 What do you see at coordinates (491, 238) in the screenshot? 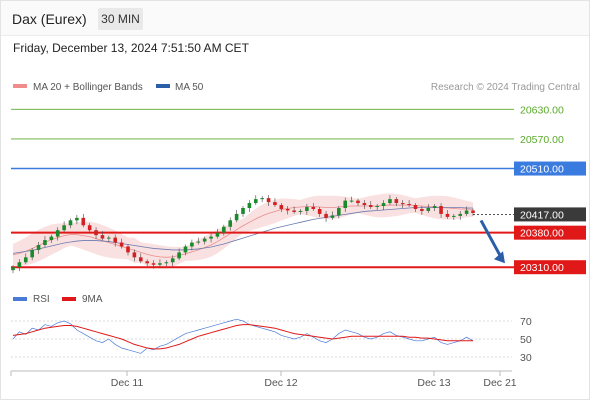
I see `projection-arrow-shaft` at bounding box center [491, 238].